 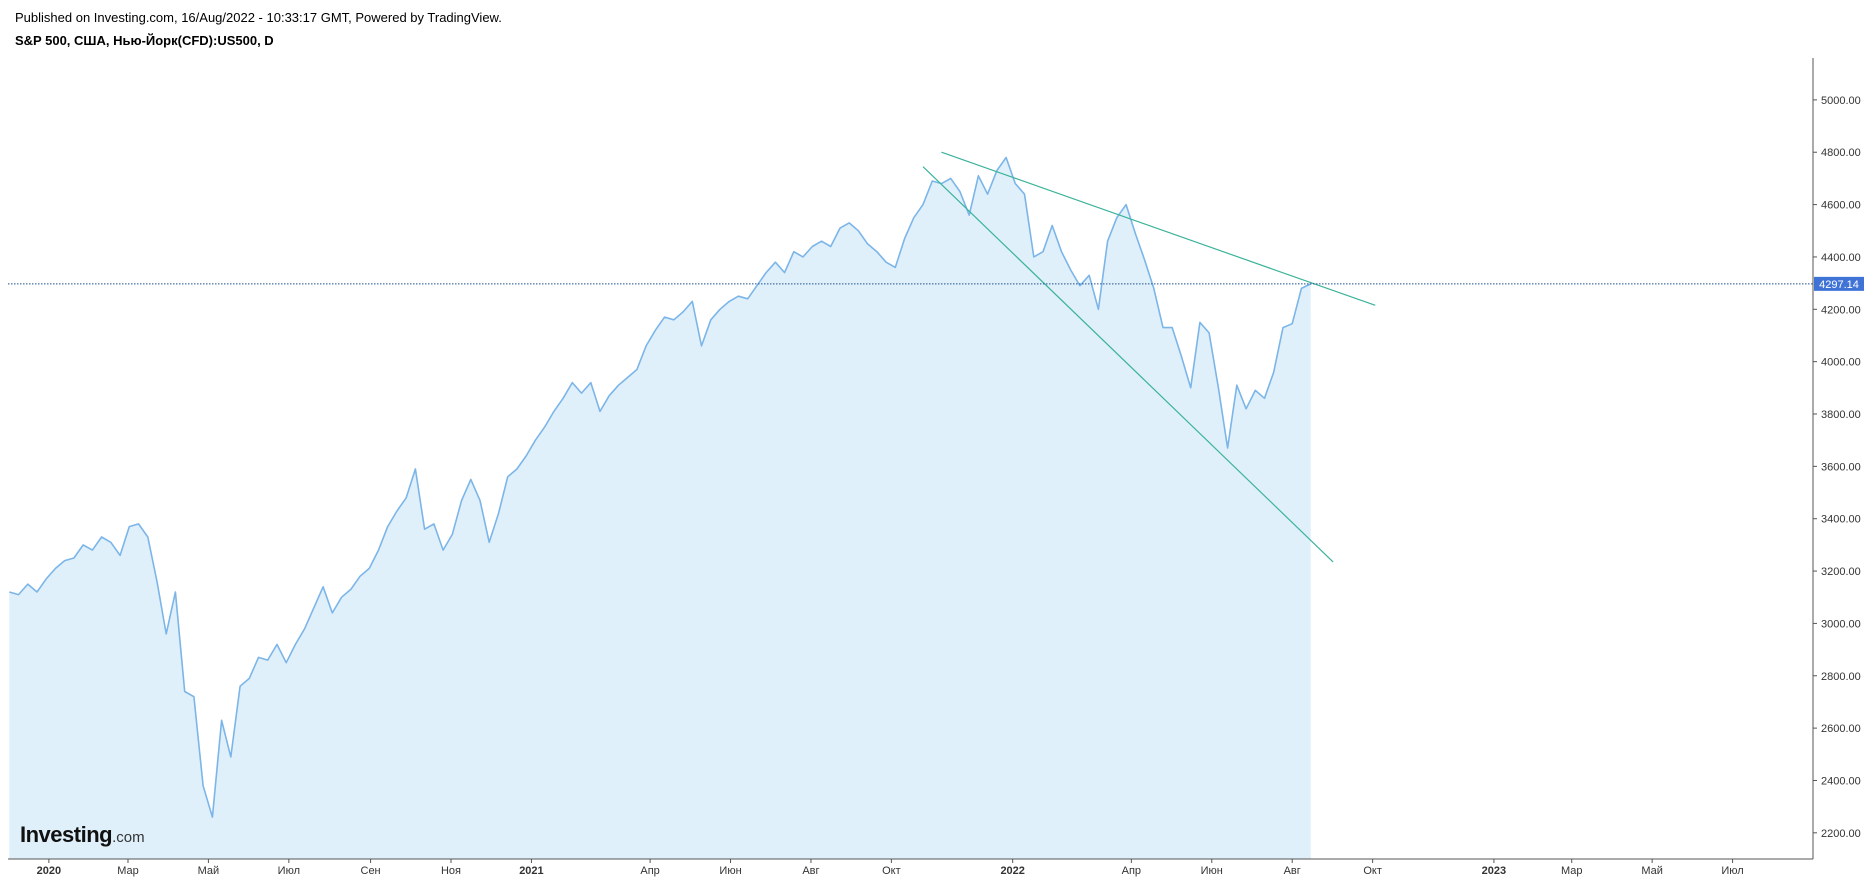 What do you see at coordinates (1841, 467) in the screenshot?
I see `y-tick-label: 3600.00` at bounding box center [1841, 467].